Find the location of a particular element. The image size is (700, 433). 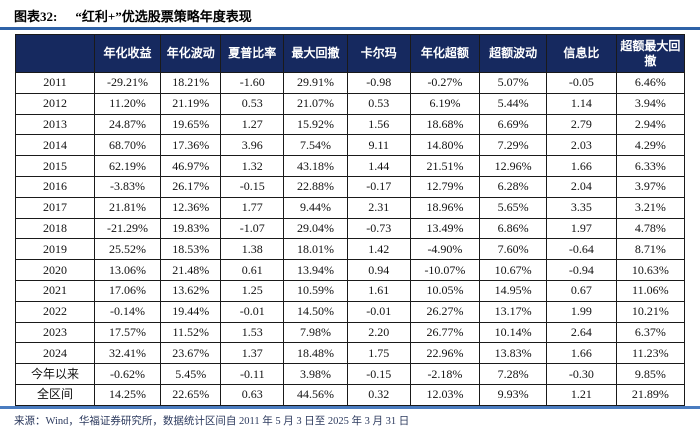

value-cell: 2.31 is located at coordinates (378, 207).